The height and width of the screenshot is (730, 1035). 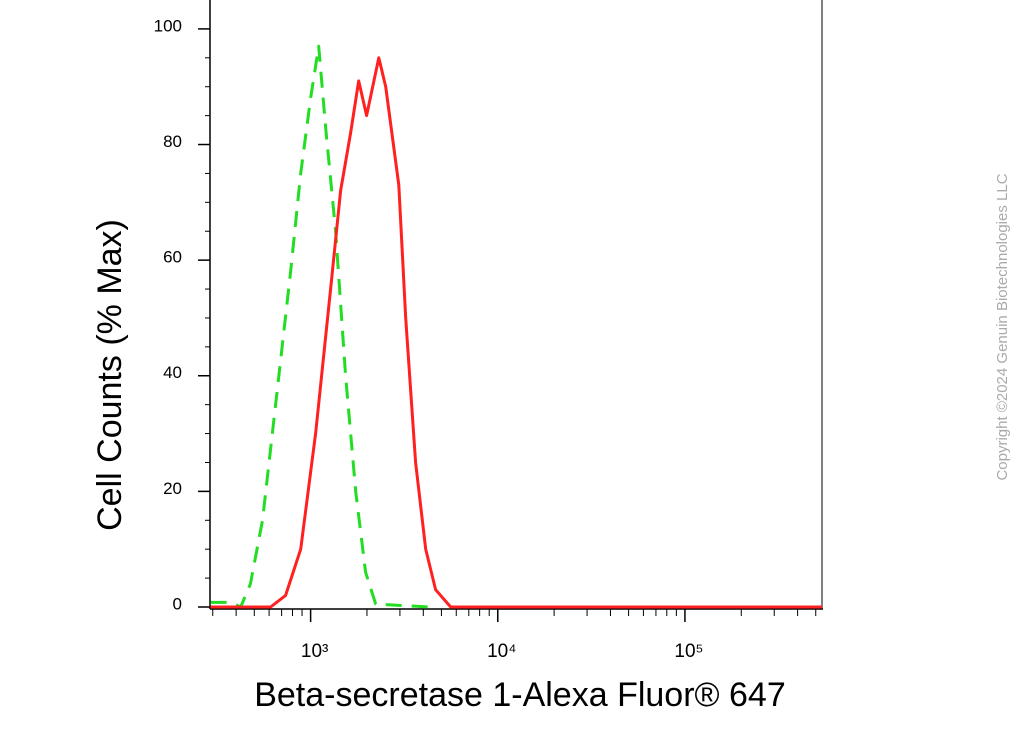 I want to click on x-tick-label: 10⁵, so click(x=688, y=651).